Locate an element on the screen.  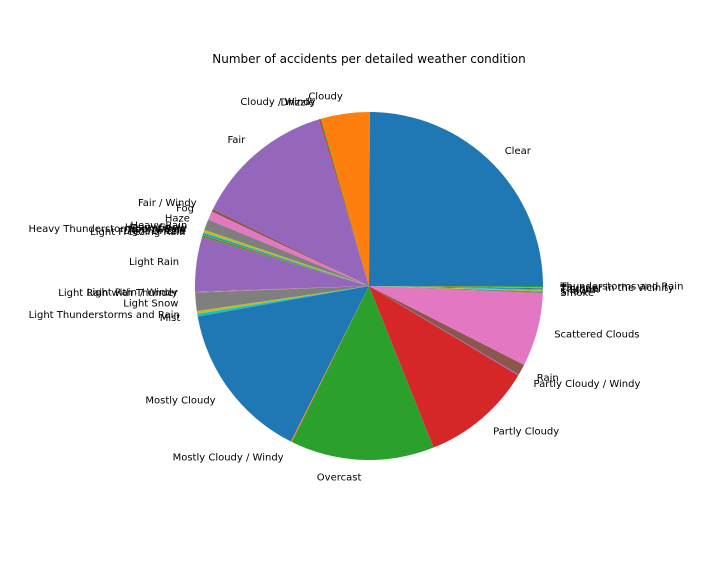
slice-label: Thunder is located at coordinates (581, 289).